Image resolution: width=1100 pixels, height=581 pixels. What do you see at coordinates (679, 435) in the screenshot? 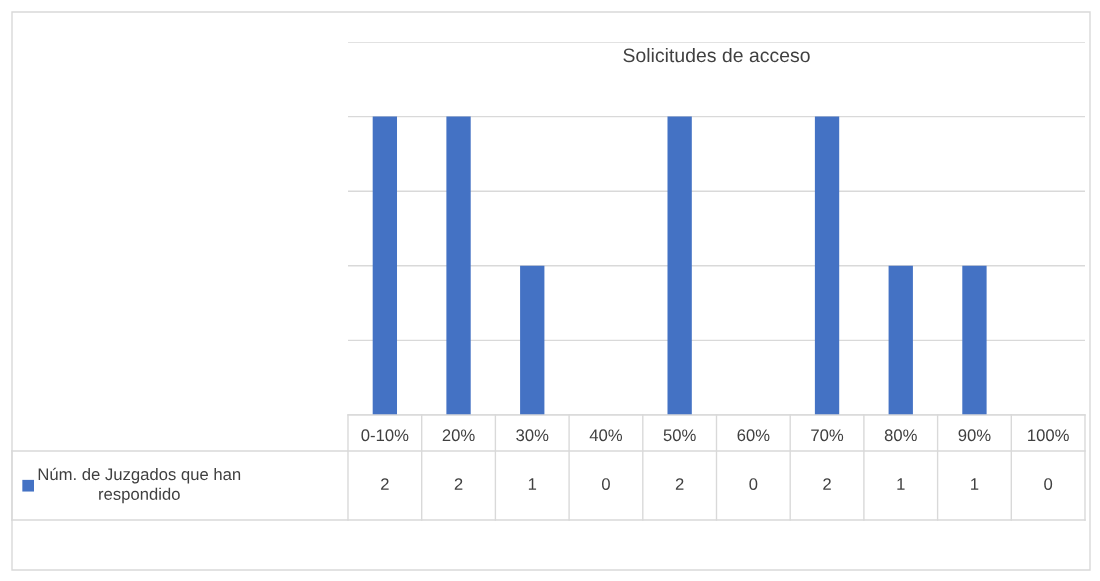
I see `x-tick-label: 50%` at bounding box center [679, 435].